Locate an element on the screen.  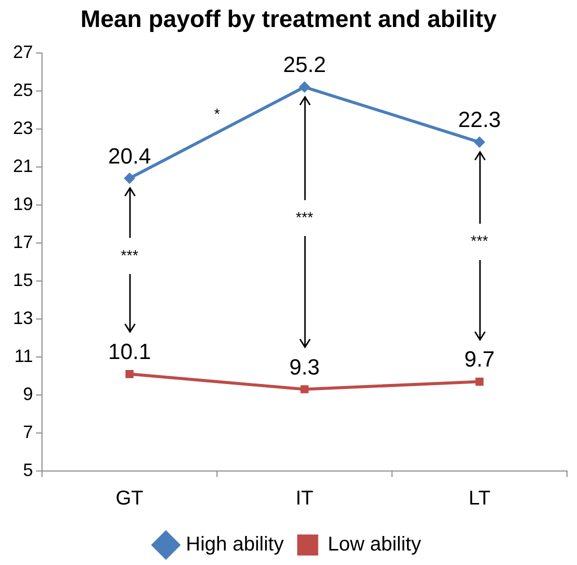
legend-label: High ability is located at coordinates (235, 545).